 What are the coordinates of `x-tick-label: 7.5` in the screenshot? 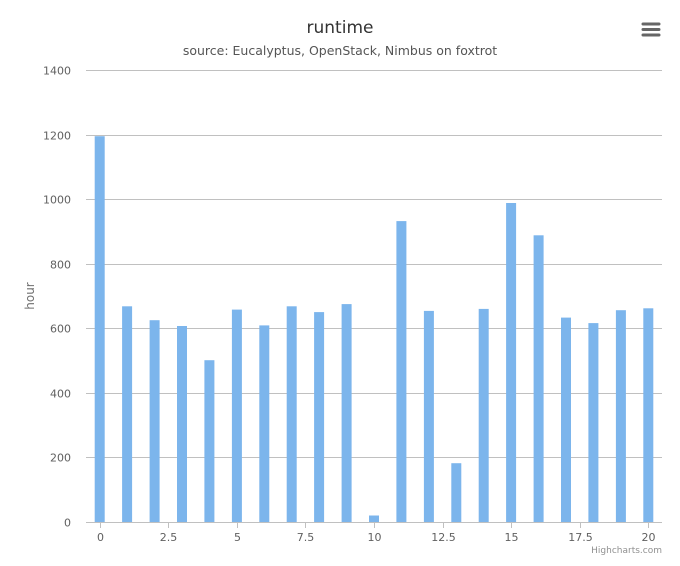 It's located at (306, 537).